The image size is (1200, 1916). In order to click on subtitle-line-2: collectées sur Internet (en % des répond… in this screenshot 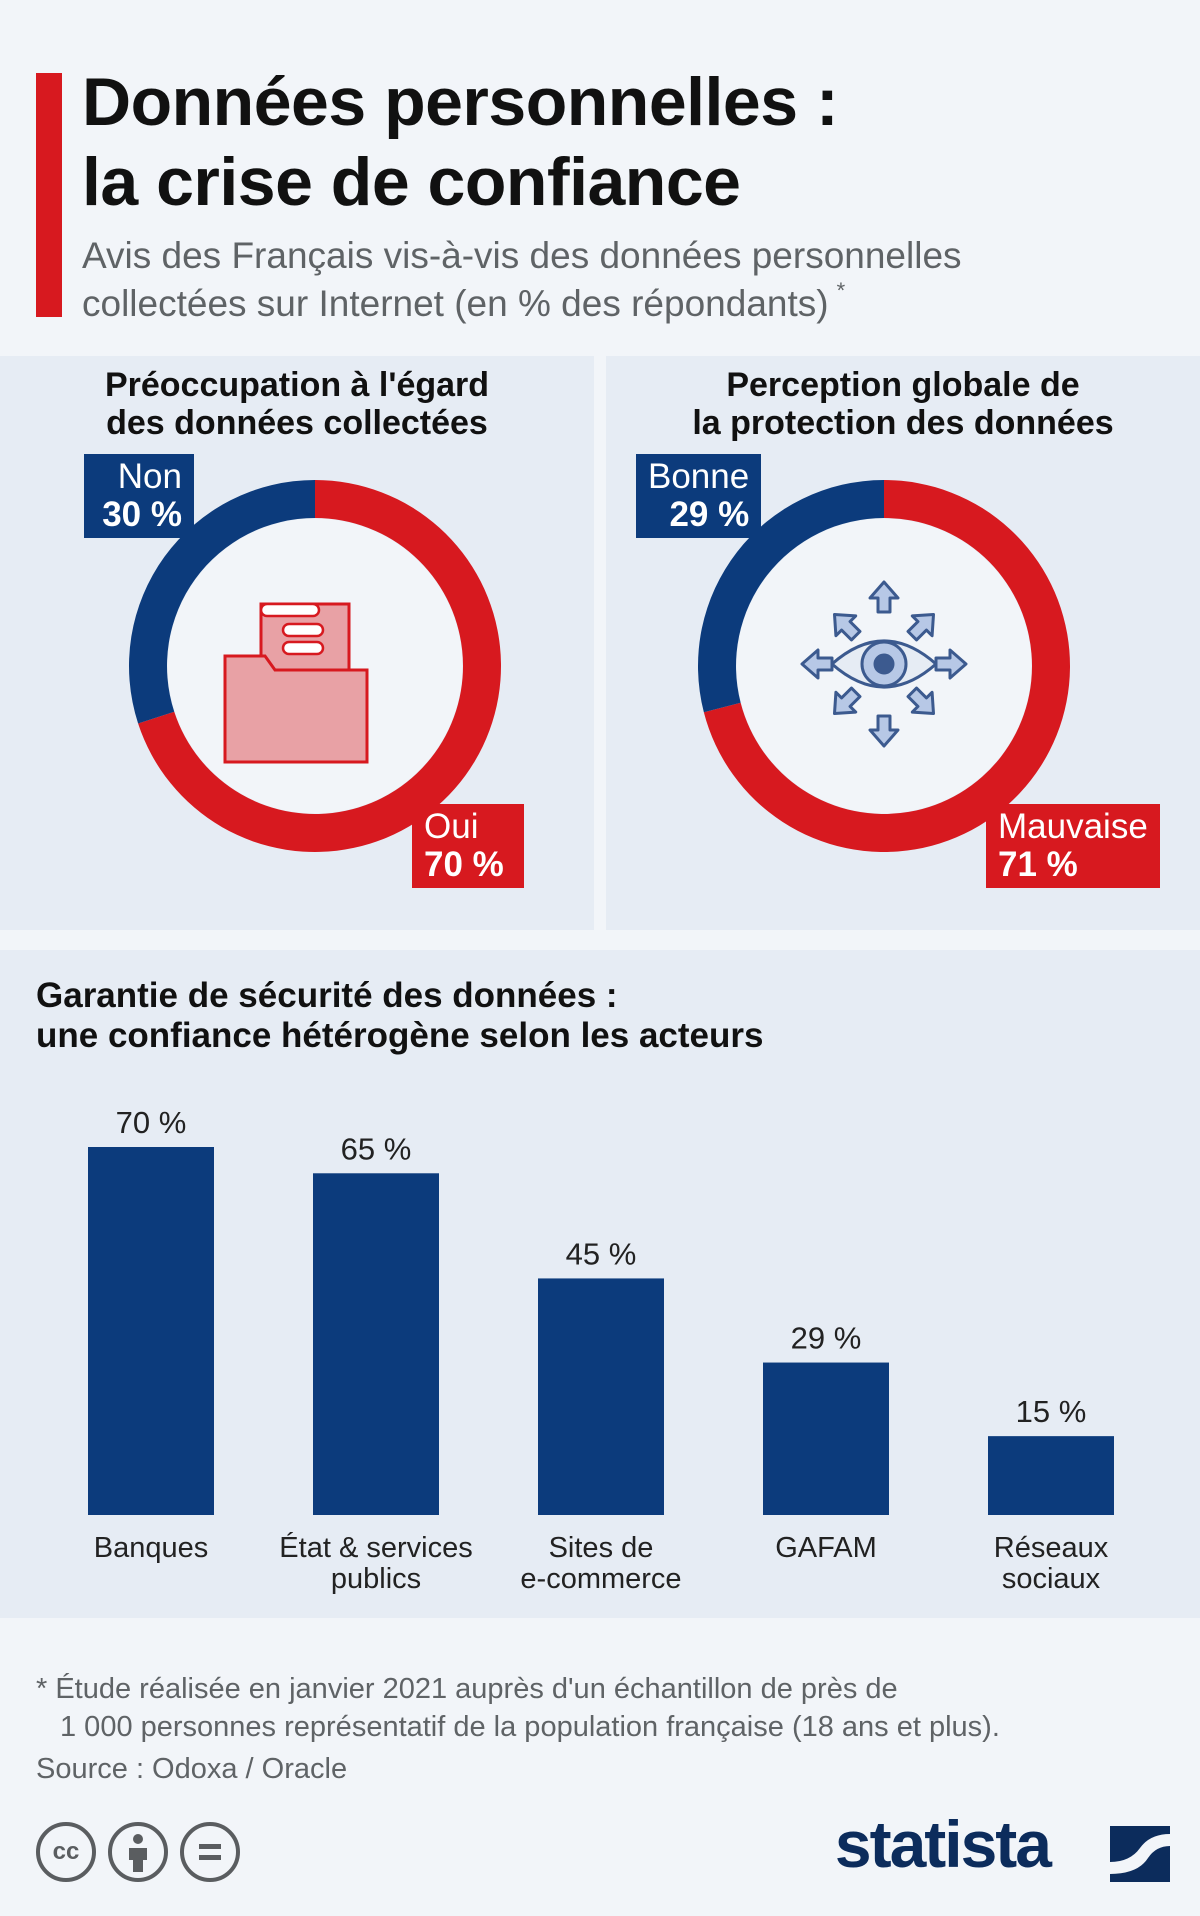, I will do `click(455, 303)`.